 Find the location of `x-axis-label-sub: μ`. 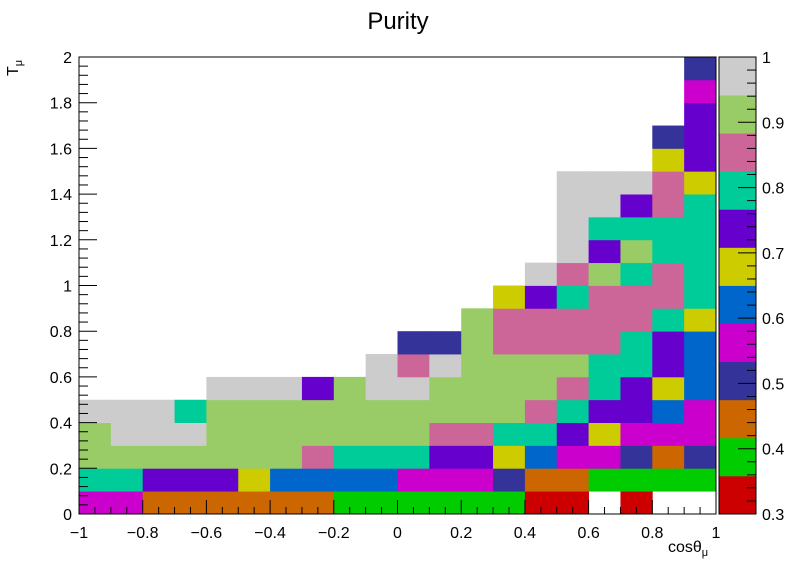

x-axis-label-sub: μ is located at coordinates (705, 553).